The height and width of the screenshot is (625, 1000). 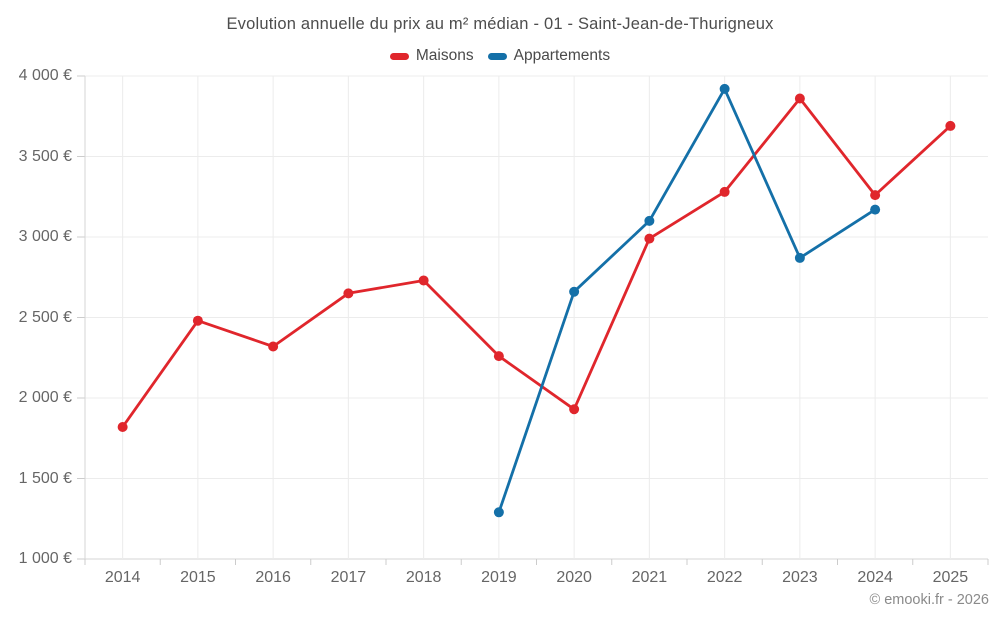 What do you see at coordinates (799, 257) in the screenshot?
I see `point-appartements-2023` at bounding box center [799, 257].